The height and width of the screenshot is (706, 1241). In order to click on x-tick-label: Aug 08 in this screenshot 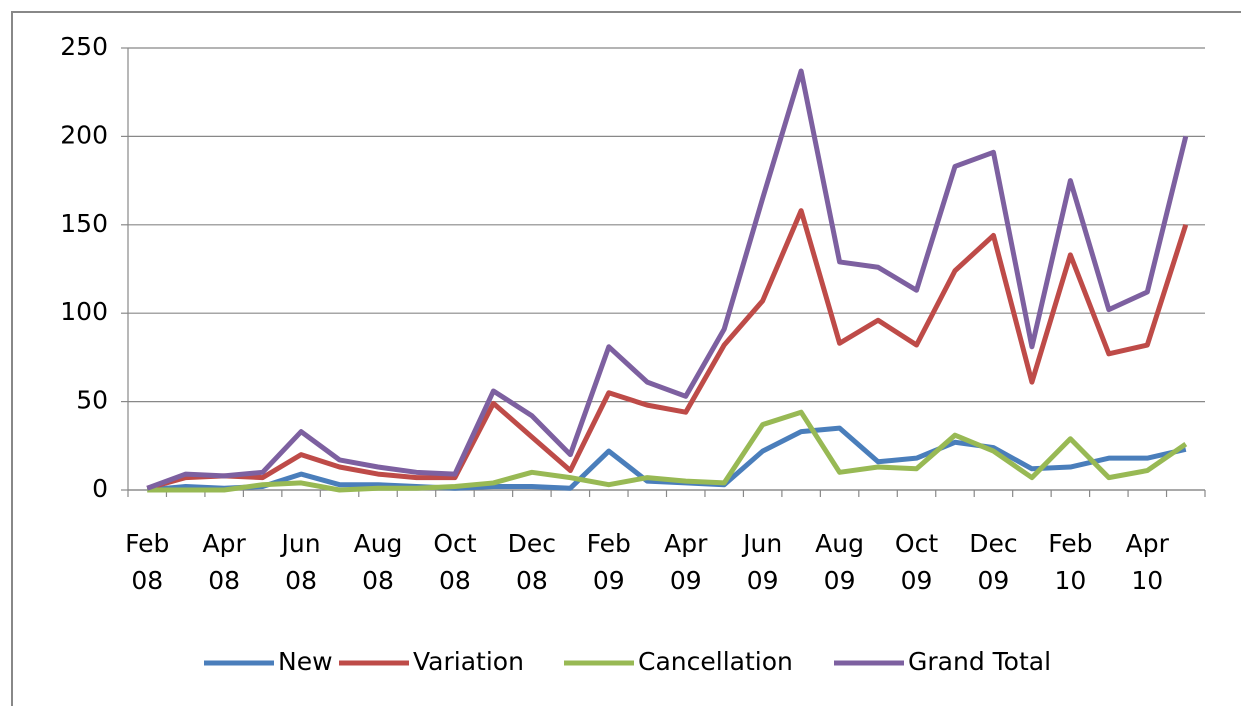, I will do `click(378, 562)`.